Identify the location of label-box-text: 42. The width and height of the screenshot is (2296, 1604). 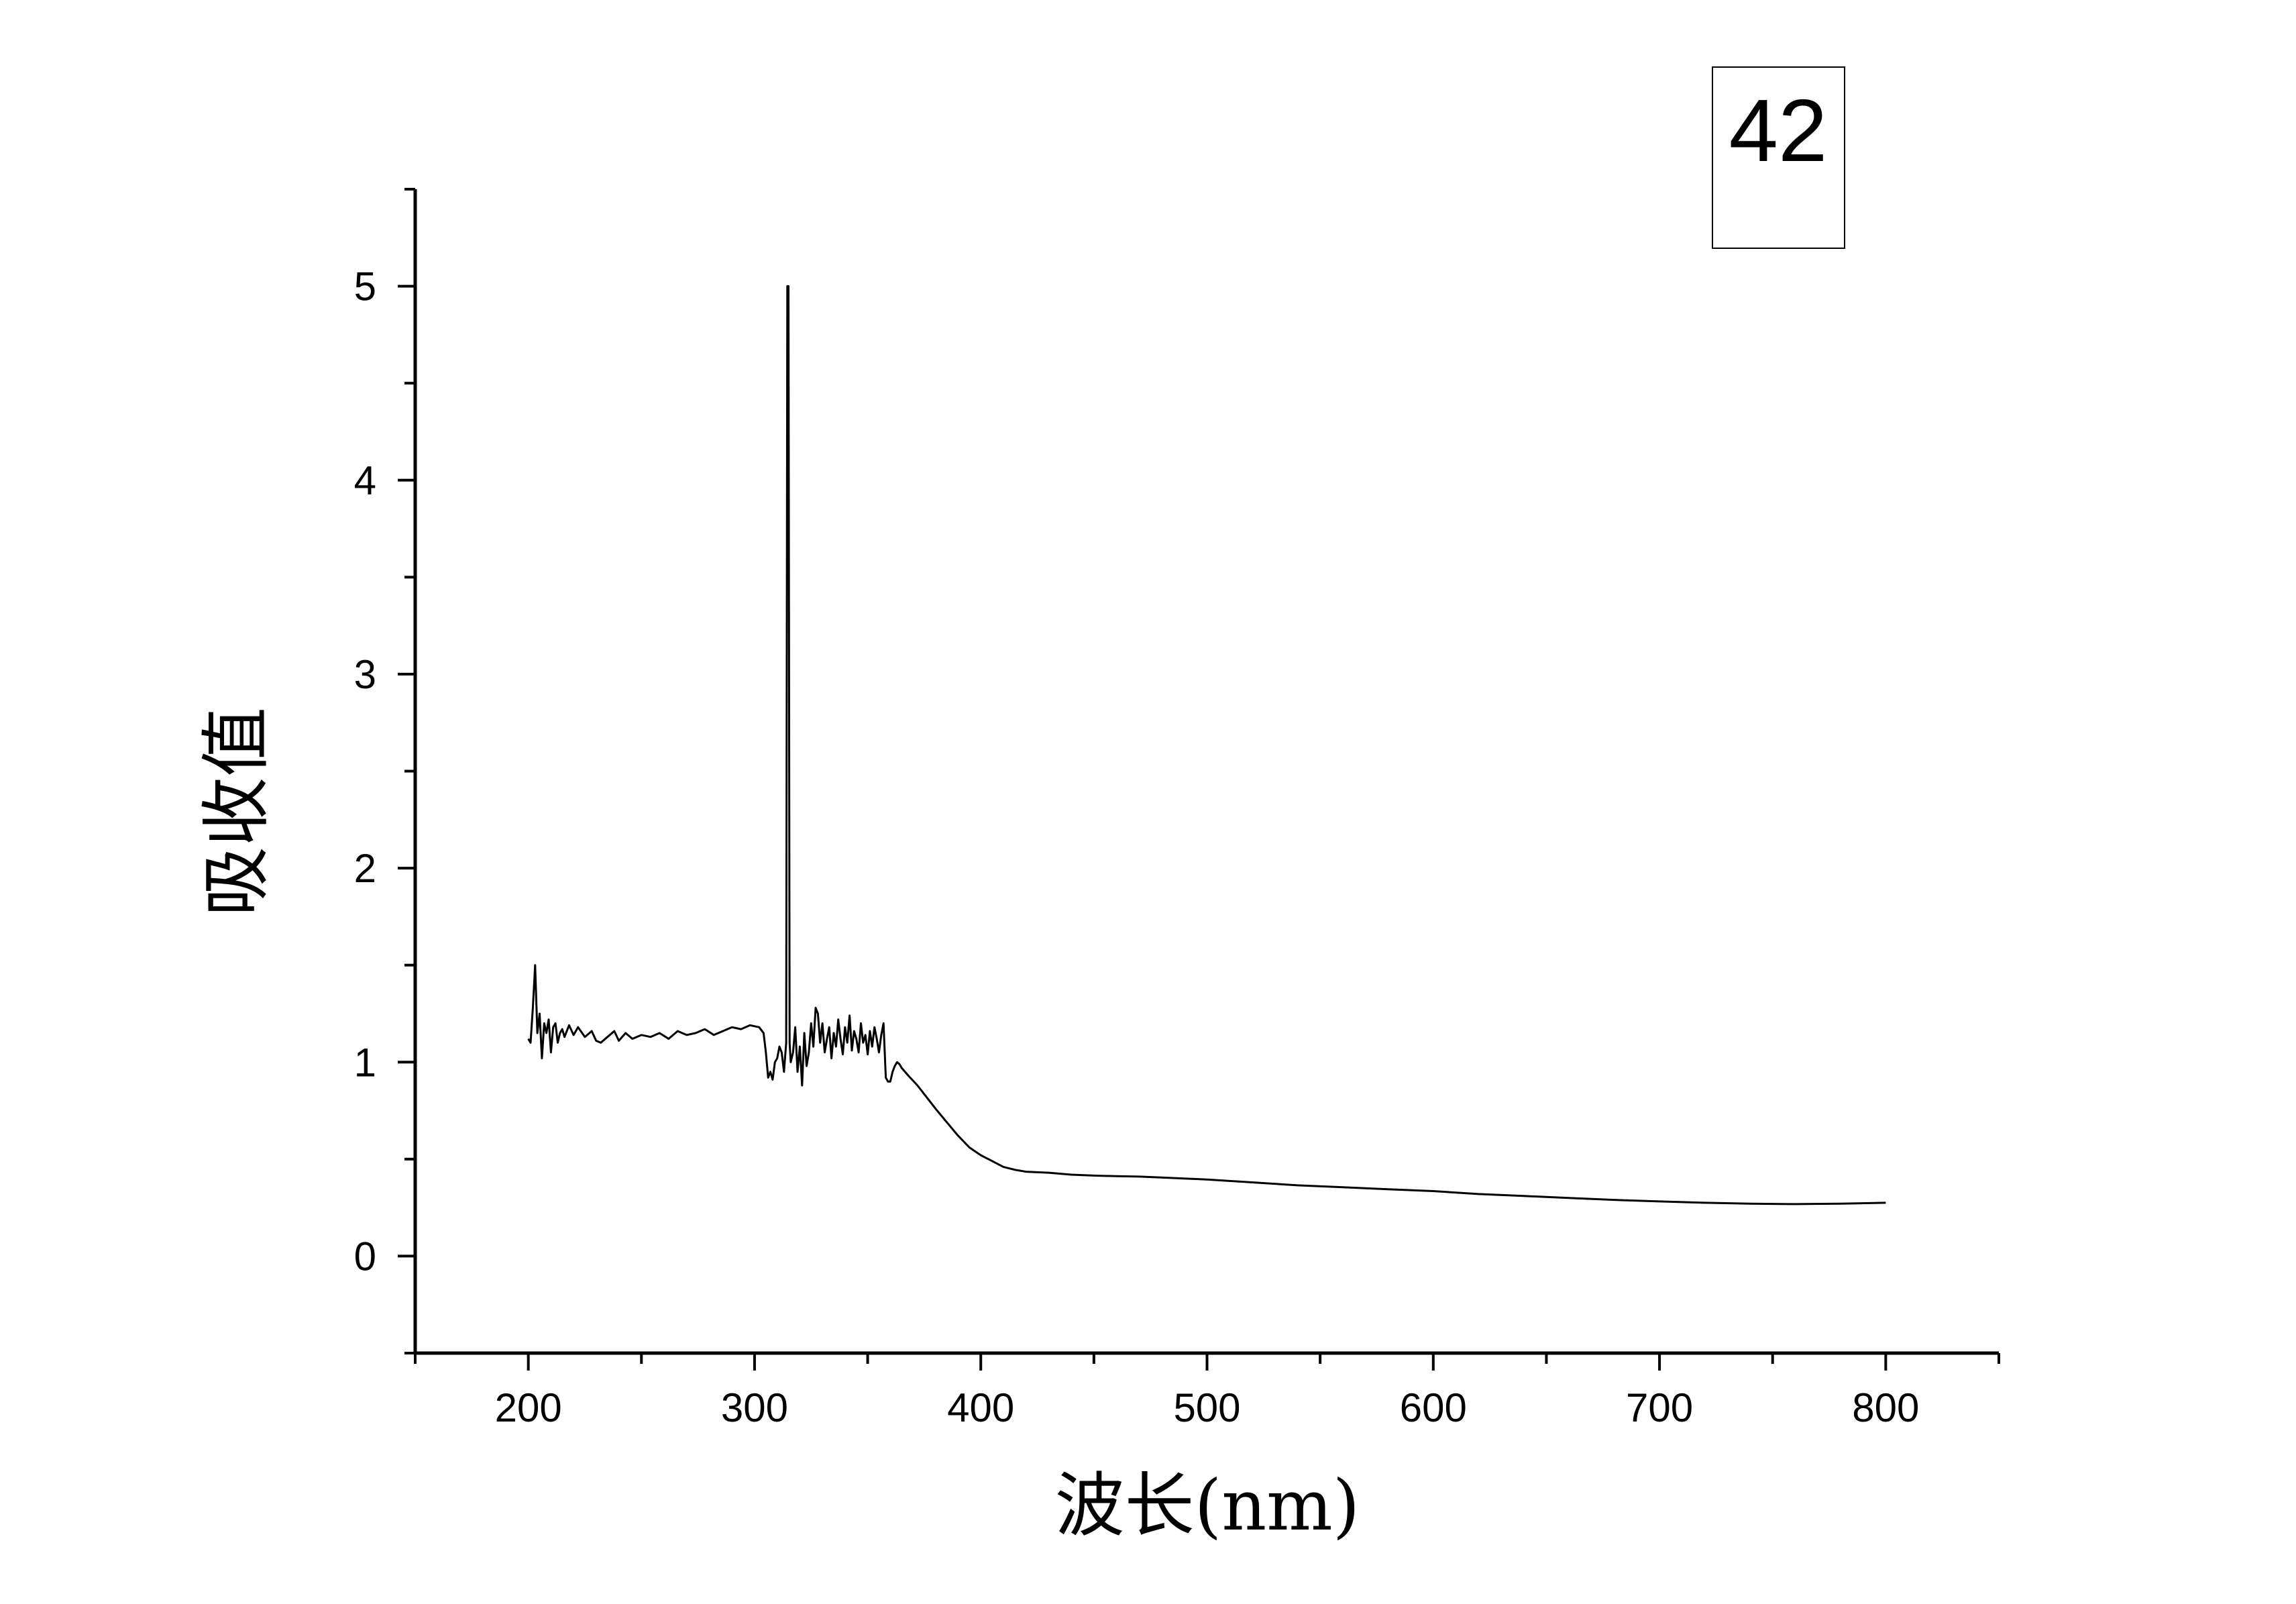
(1779, 130).